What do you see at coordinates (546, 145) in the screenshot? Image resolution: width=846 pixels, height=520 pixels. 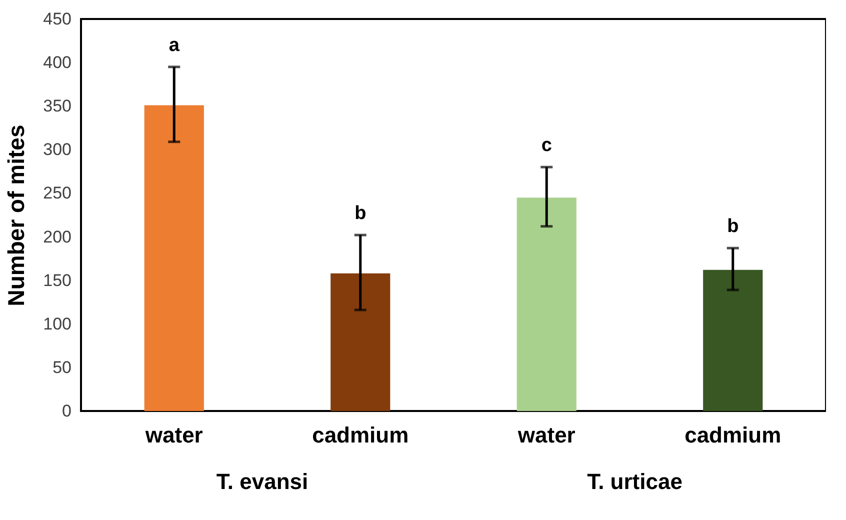 I see `data-label: c` at bounding box center [546, 145].